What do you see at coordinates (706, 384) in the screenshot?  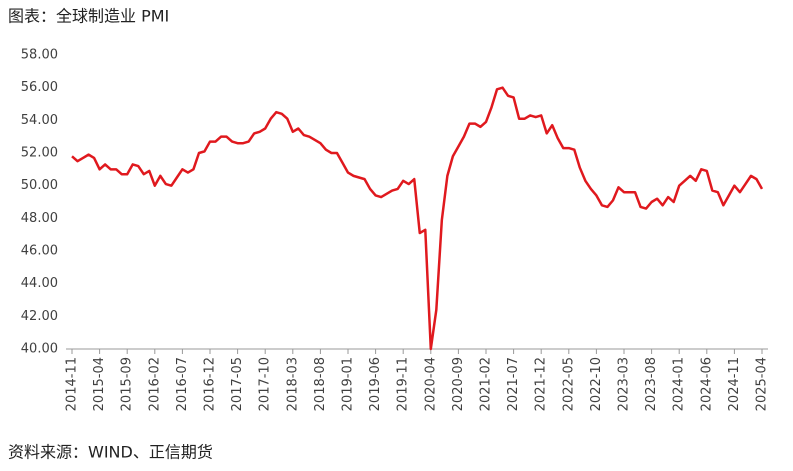 I see `x-tick-label: 2024-06` at bounding box center [706, 384].